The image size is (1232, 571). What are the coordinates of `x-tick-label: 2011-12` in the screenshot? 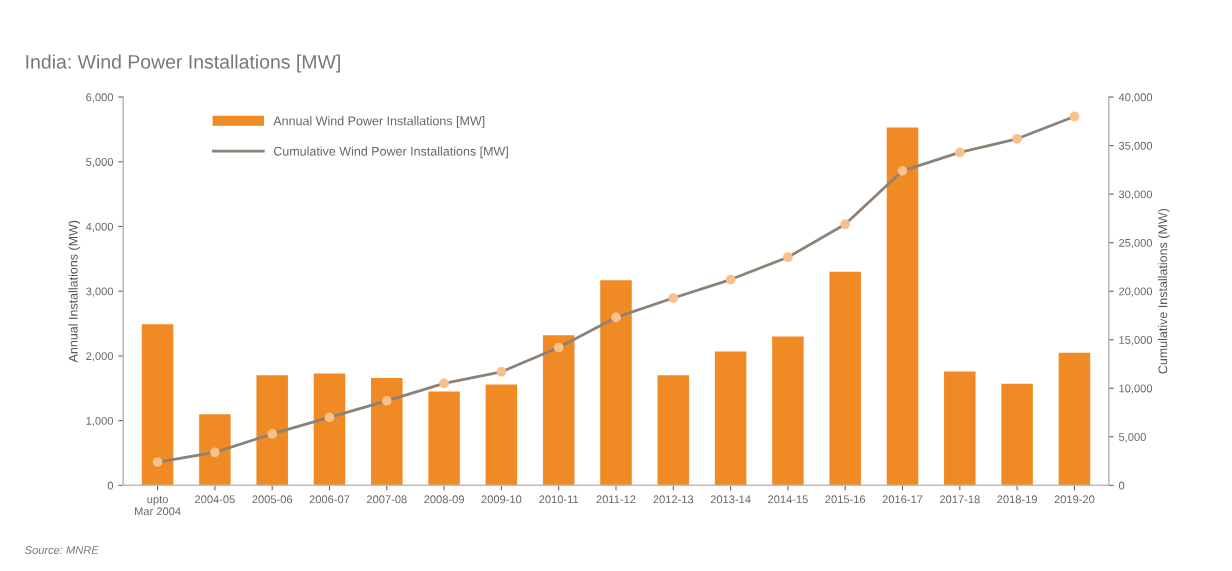 It's located at (616, 499).